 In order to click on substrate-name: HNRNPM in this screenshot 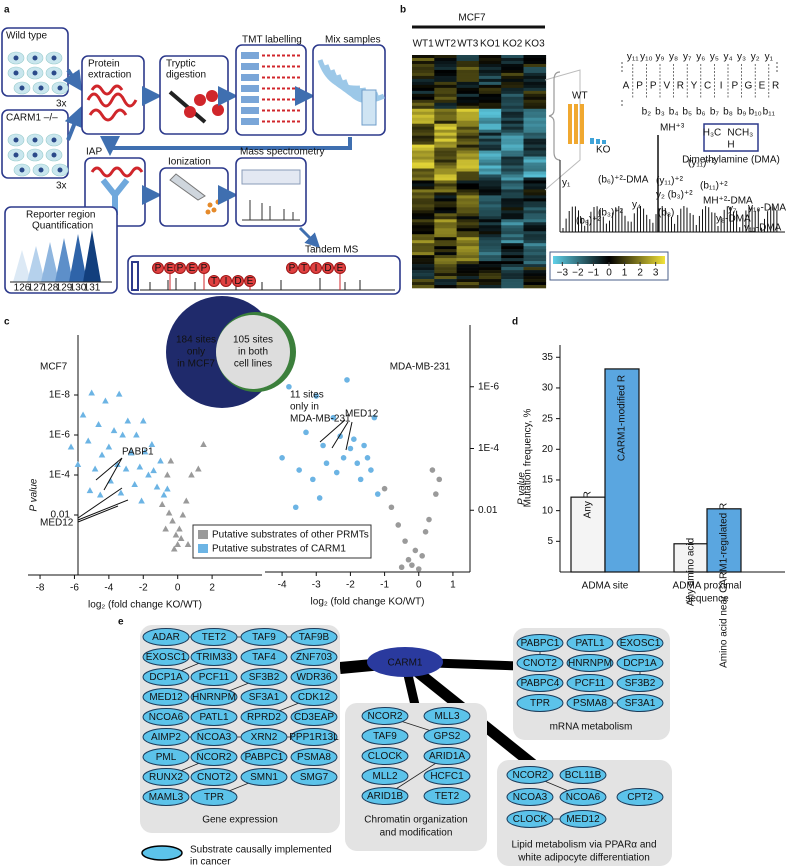, I will do `click(214, 697)`.